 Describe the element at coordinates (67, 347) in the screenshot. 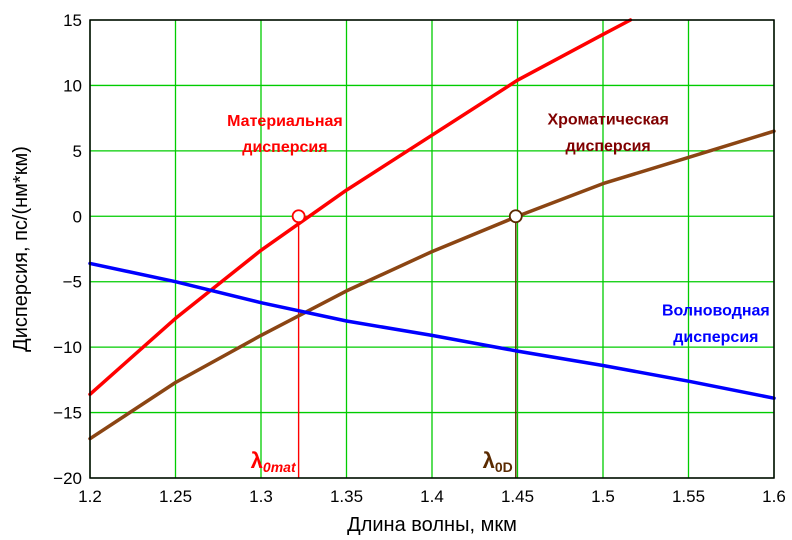

I see `y-tick-label: −10` at that location.